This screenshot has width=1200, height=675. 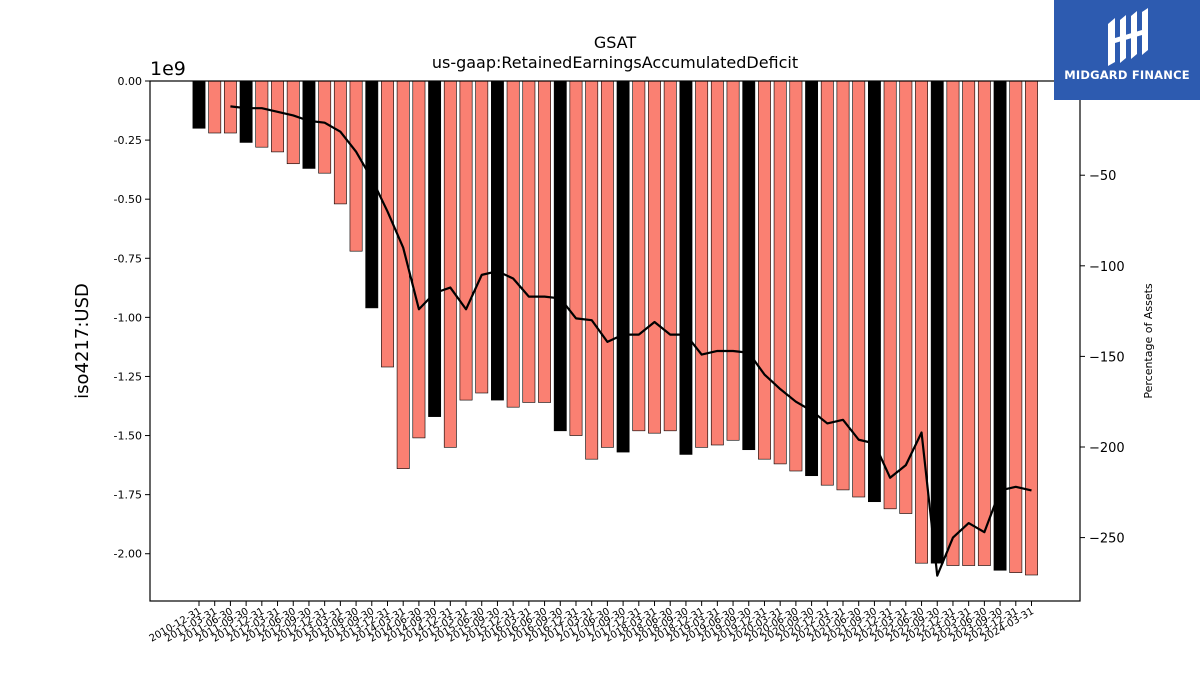 What do you see at coordinates (168, 69) in the screenshot?
I see `y-offset-label: 1e9` at bounding box center [168, 69].